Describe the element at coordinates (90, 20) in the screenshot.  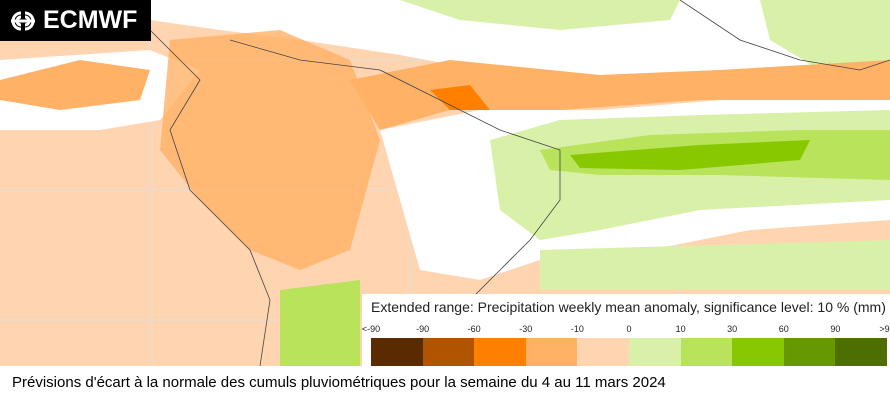
I see `logo-text: ECMWF` at that location.